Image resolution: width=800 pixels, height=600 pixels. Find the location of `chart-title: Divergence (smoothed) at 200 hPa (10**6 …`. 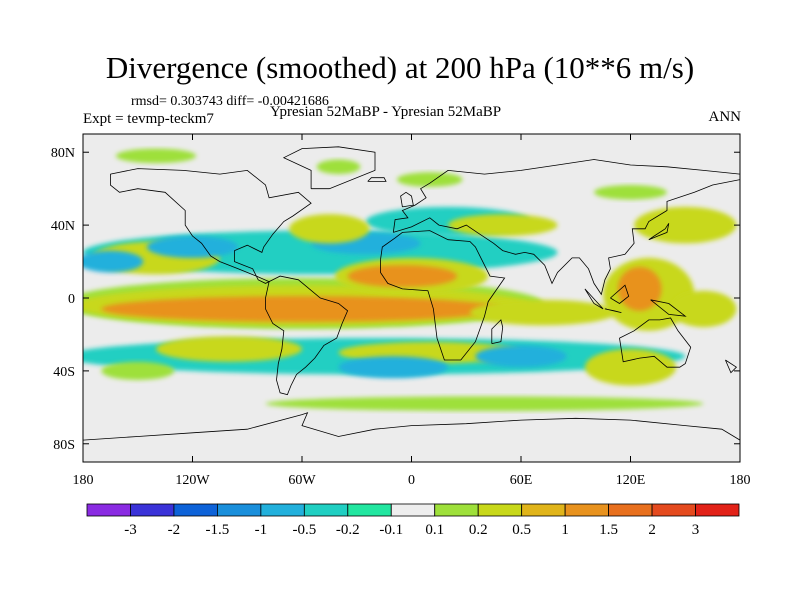

chart-title: Divergence (smoothed) at 200 hPa (10**6 … is located at coordinates (400, 67).